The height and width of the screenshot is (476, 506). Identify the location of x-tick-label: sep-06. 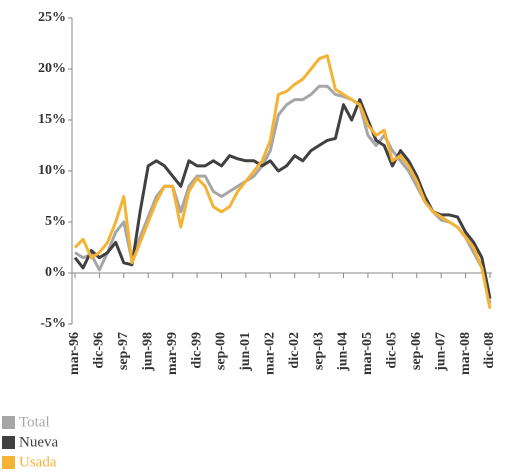
(416, 351).